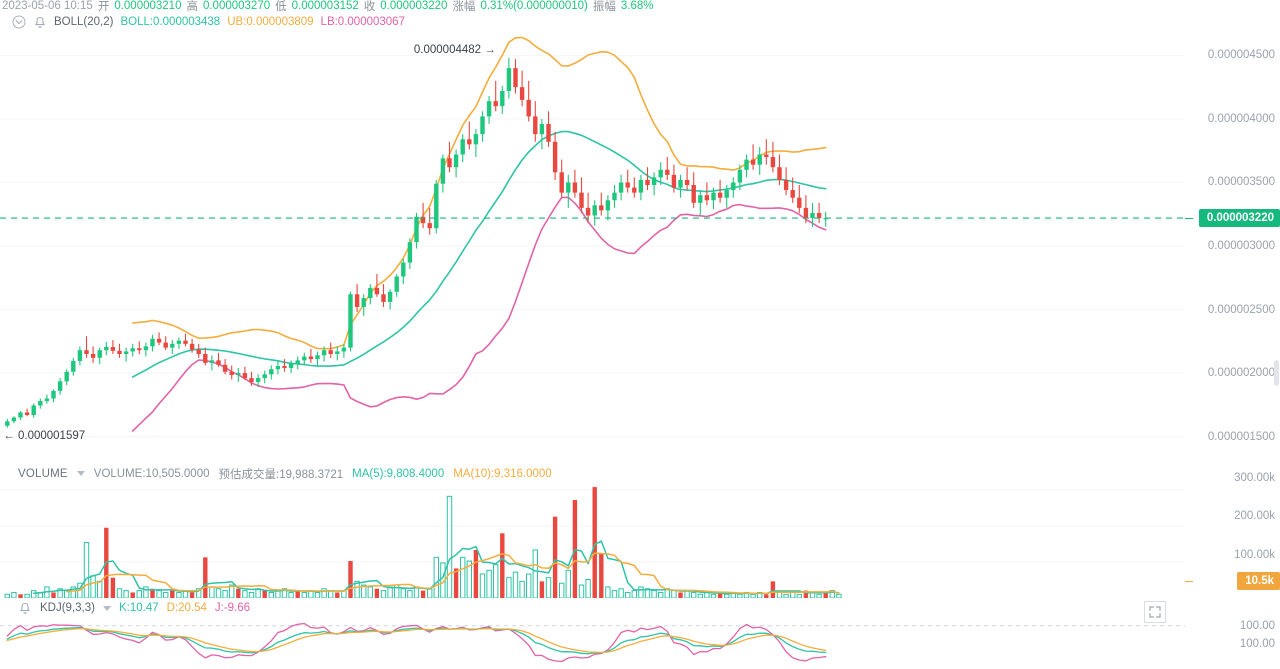 The width and height of the screenshot is (1280, 669). What do you see at coordinates (1257, 644) in the screenshot?
I see `volume-axis-tick: 100.00` at bounding box center [1257, 644].